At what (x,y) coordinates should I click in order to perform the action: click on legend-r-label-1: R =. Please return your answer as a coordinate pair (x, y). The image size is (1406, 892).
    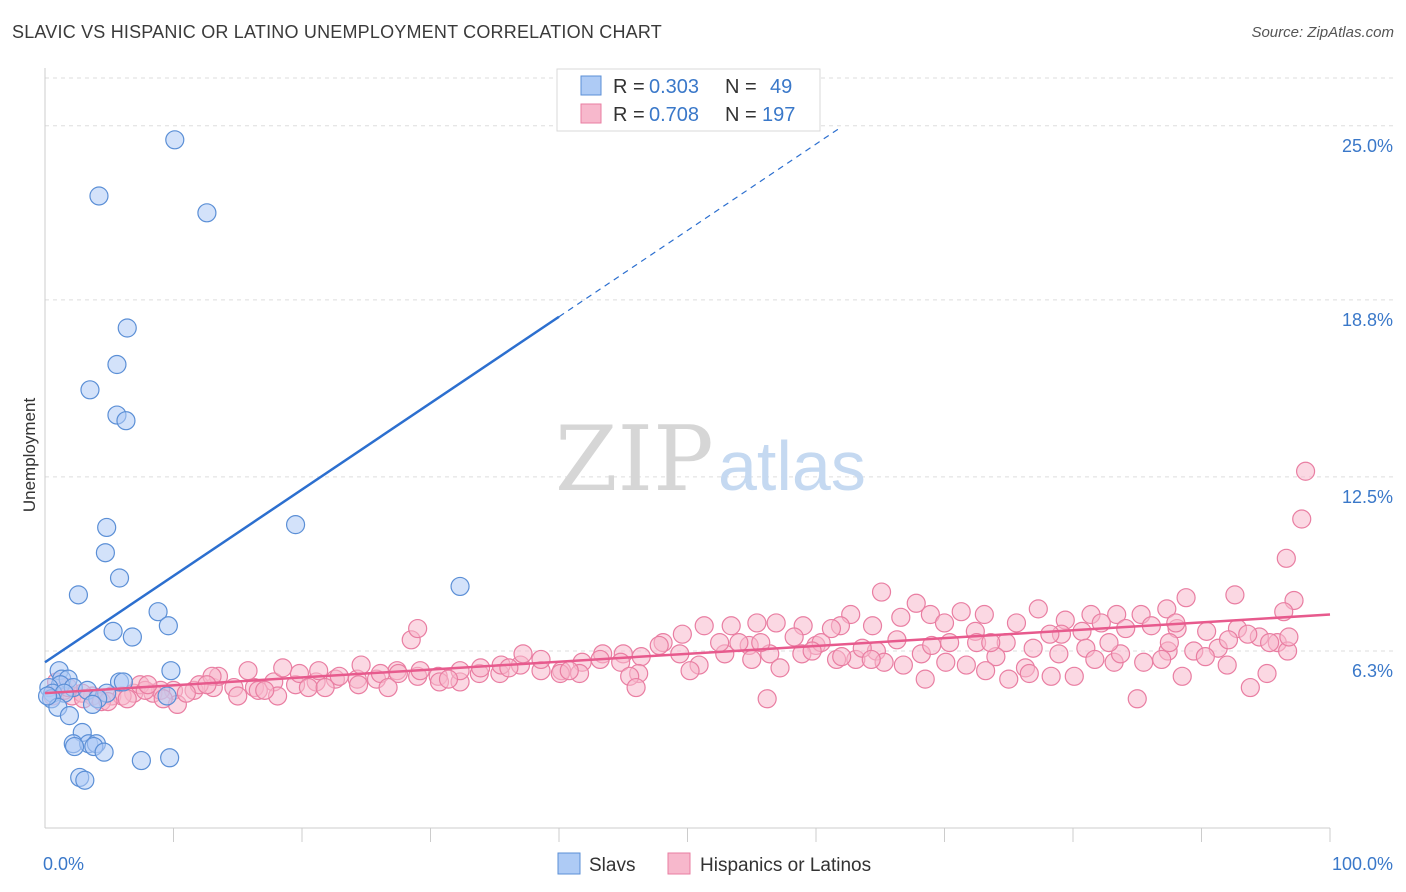
    Looking at the image, I should click on (629, 87).